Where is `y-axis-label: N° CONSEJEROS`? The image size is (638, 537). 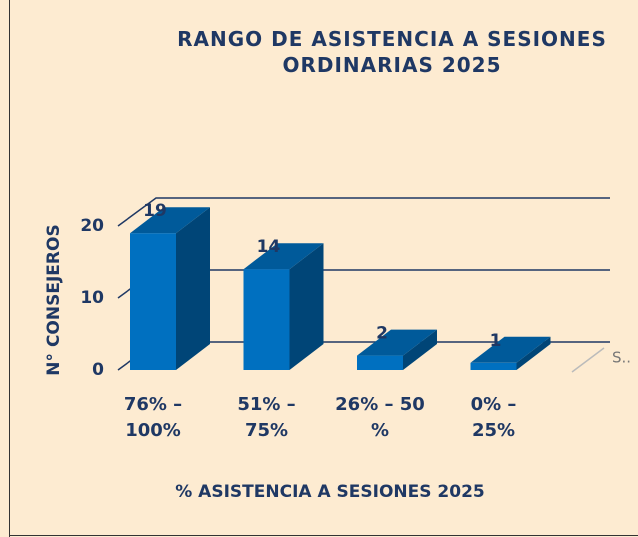 y-axis-label: N° CONSEJEROS is located at coordinates (54, 299).